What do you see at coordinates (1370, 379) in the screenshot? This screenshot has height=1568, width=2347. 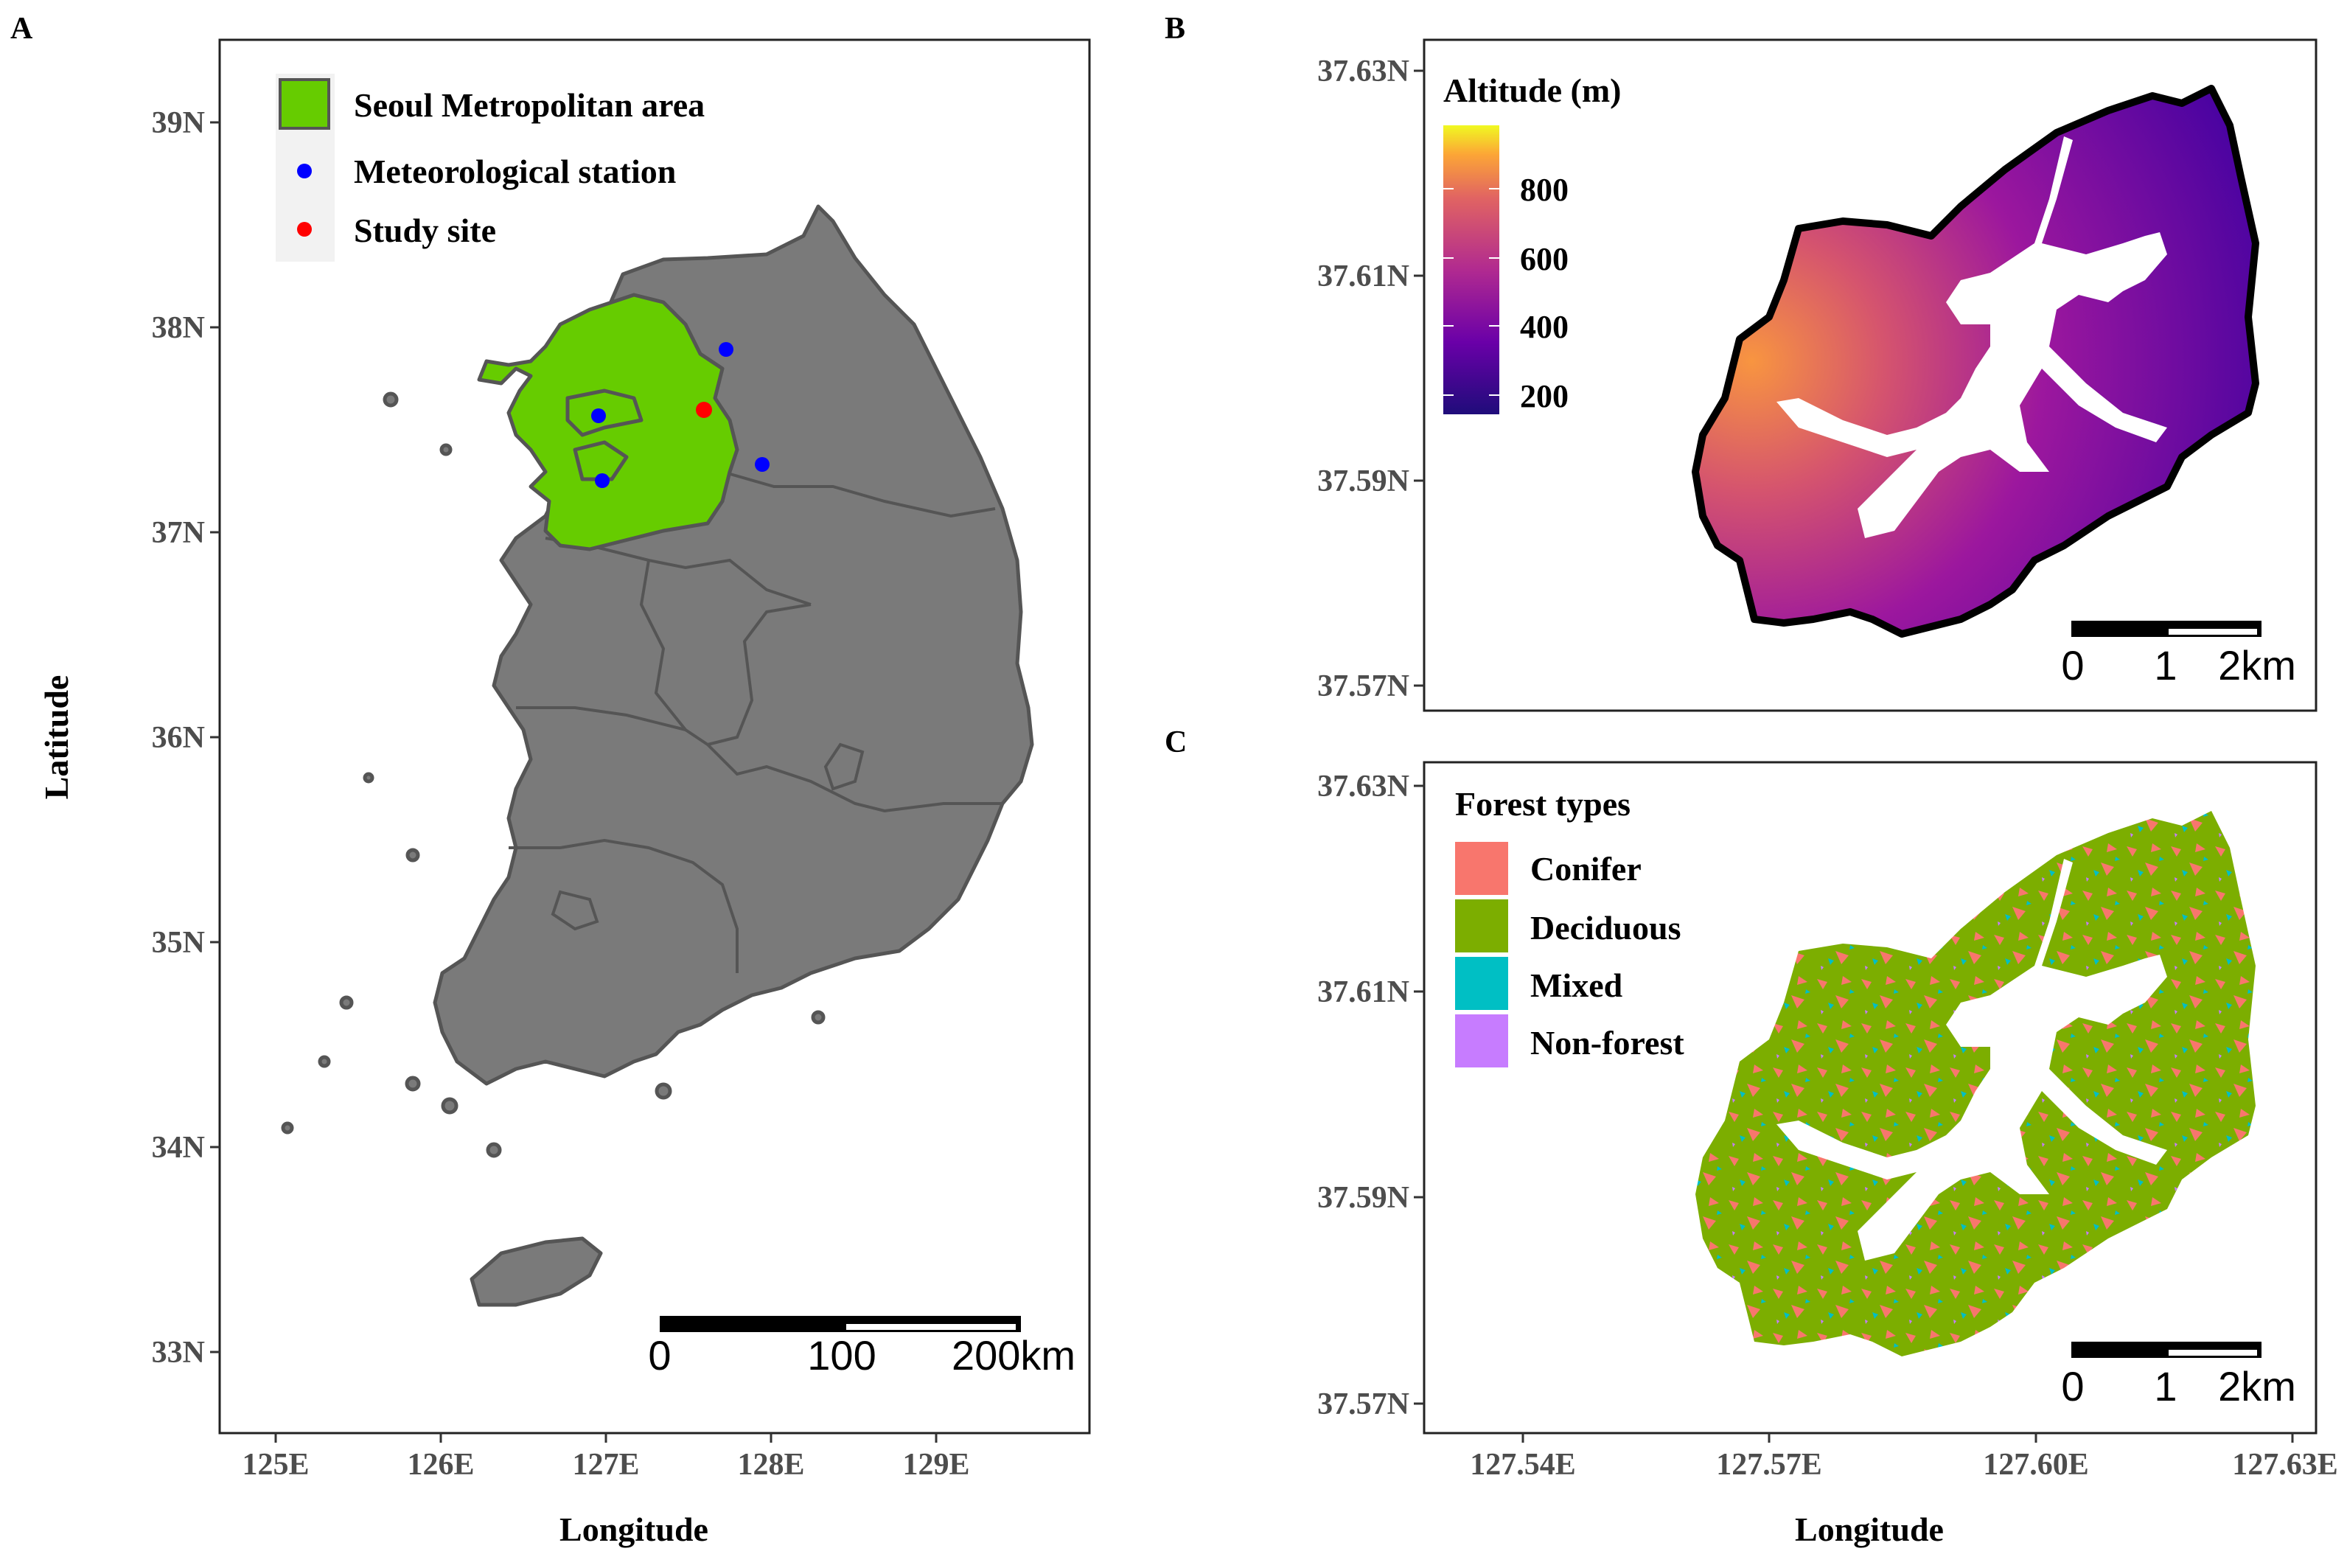 I see `panel-b-y-axis: 37.63N 37.61N 37.59N 37.57N` at bounding box center [1370, 379].